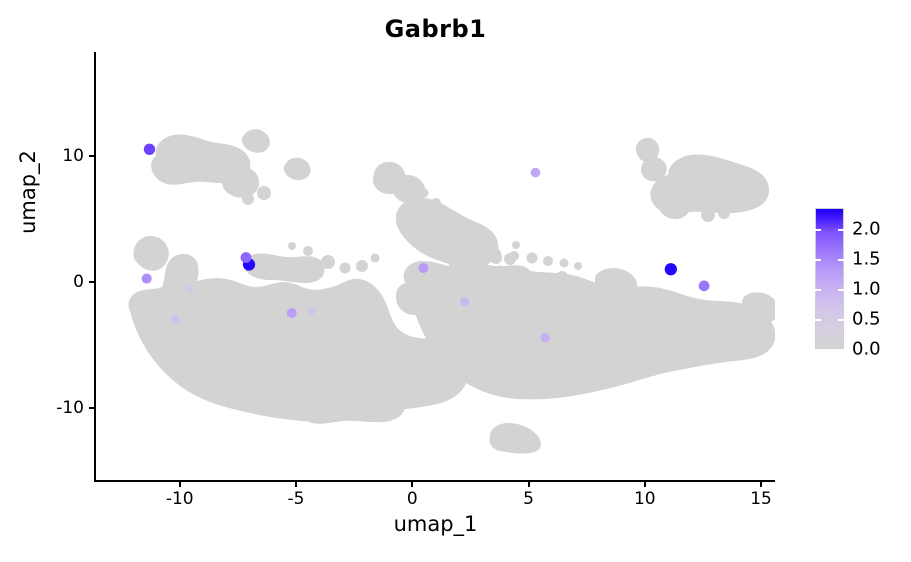 The height and width of the screenshot is (562, 911). Describe the element at coordinates (73, 156) in the screenshot. I see `y-tick-label: 10` at that location.